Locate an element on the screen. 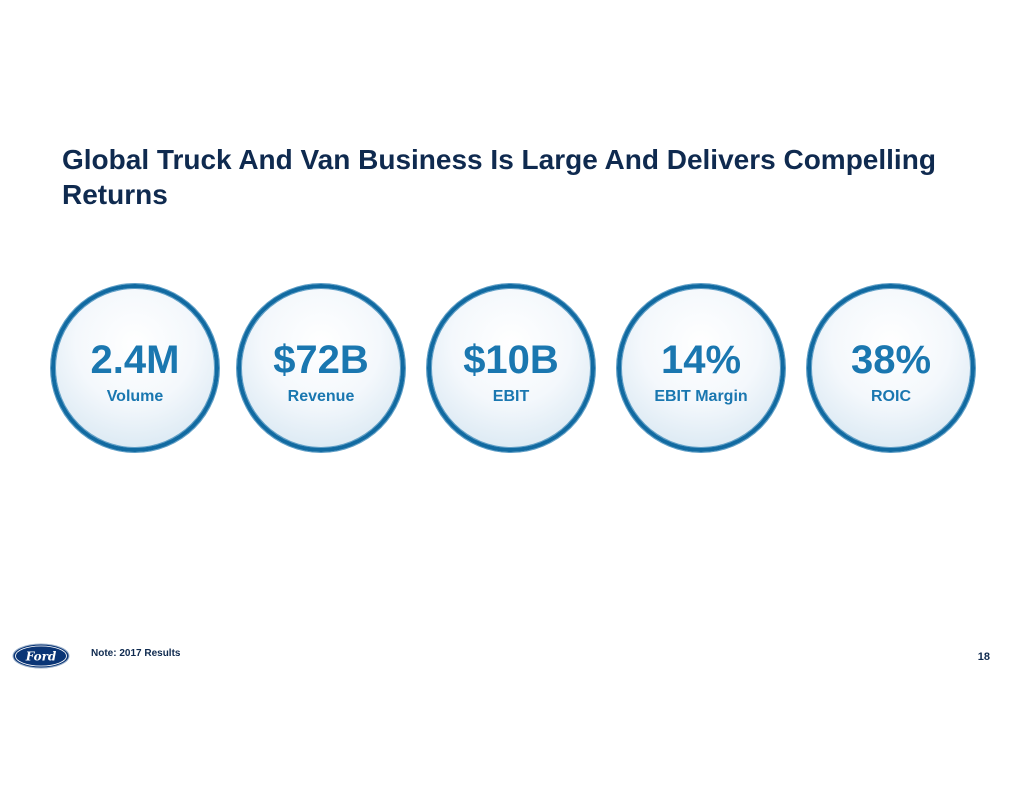 The width and height of the screenshot is (1024, 791). metric-roic: 38% ROIC is located at coordinates (891, 368).